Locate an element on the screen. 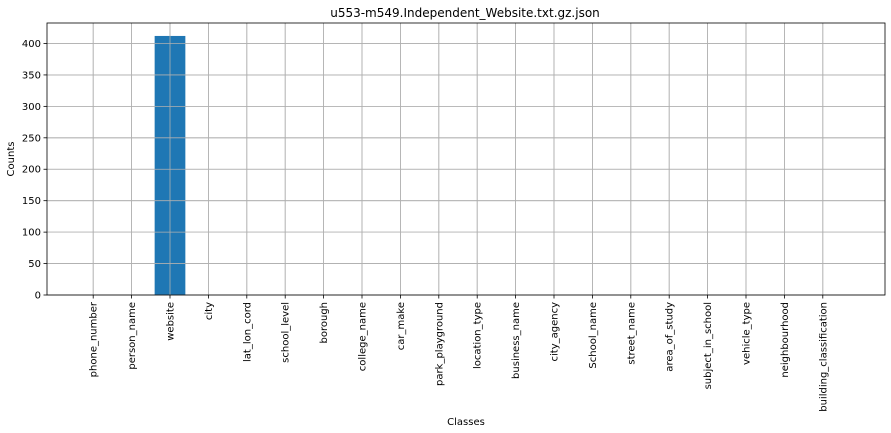  x-tick-label: business_name is located at coordinates (516, 340).